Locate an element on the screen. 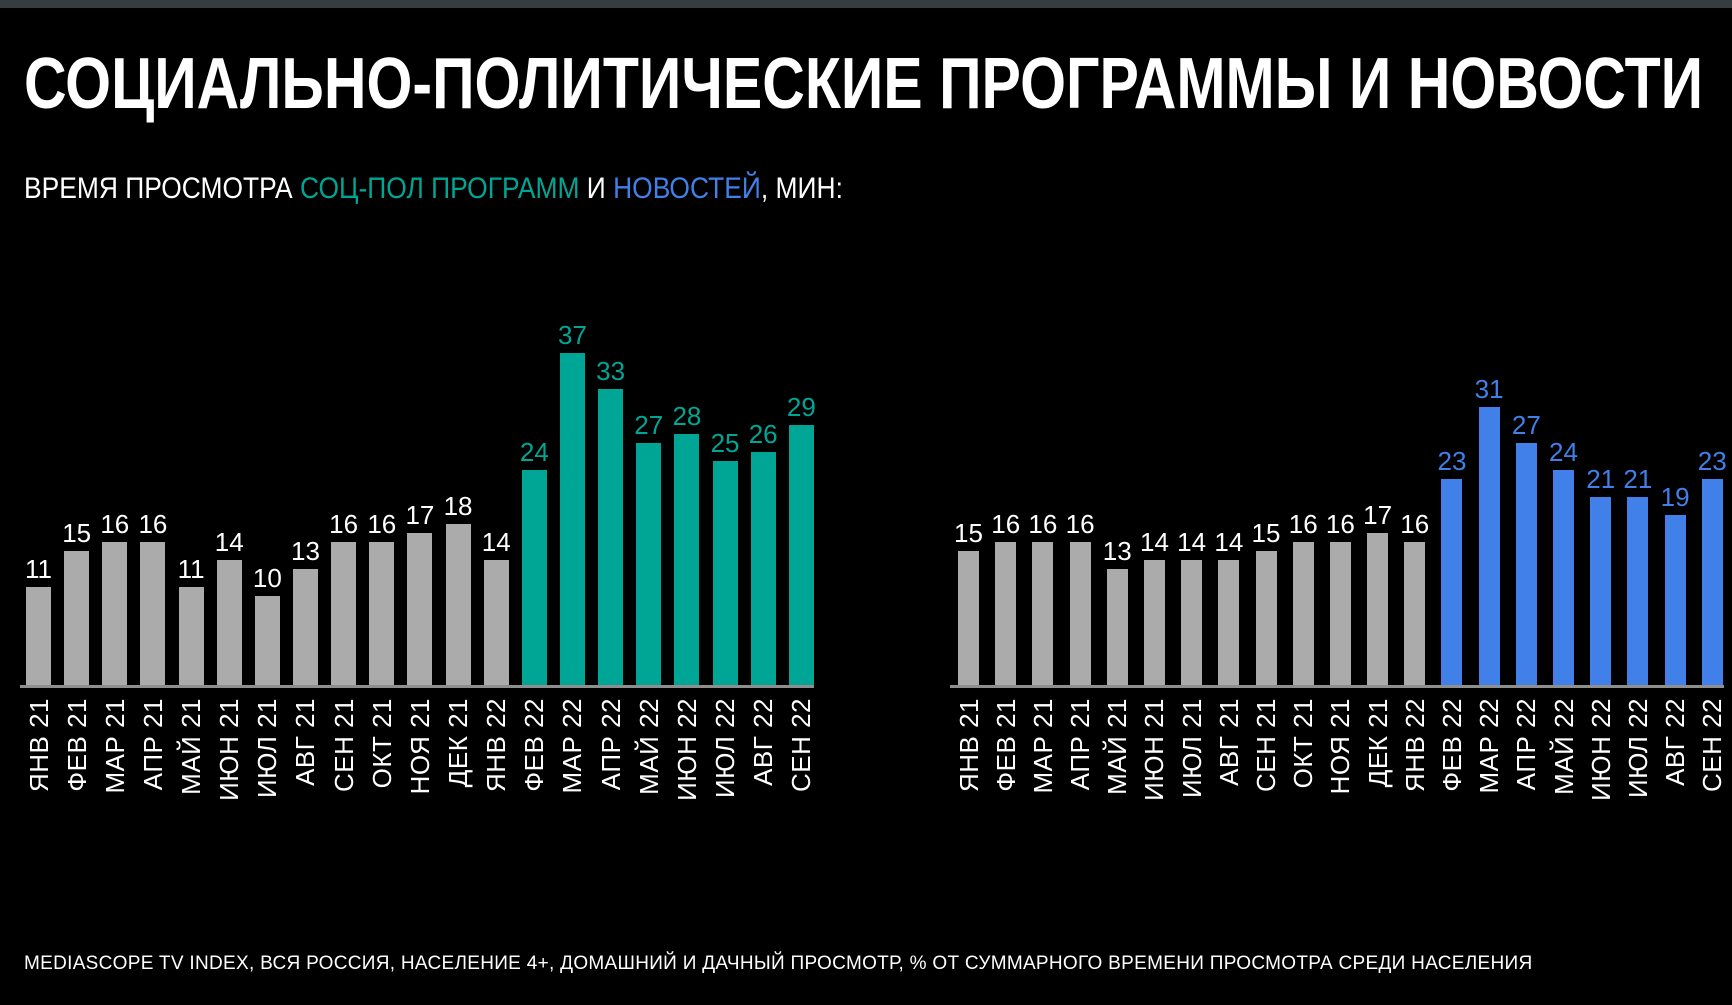 The width and height of the screenshot is (1732, 1005). bar-column: 24 is located at coordinates (534, 496).